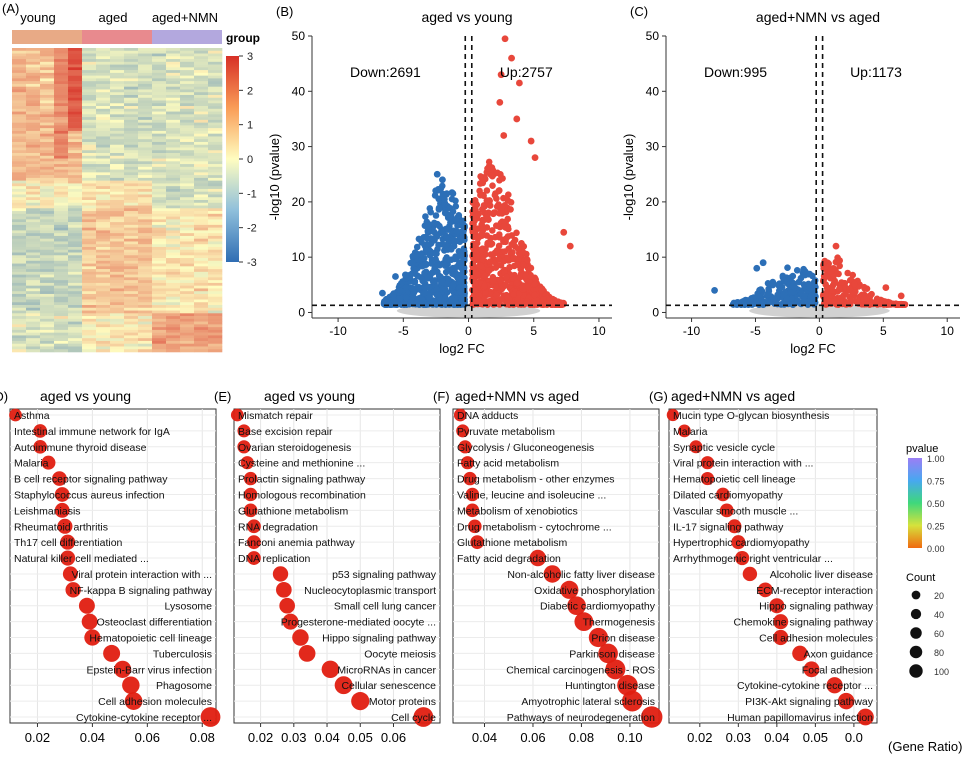  What do you see at coordinates (260, 737) in the screenshot?
I see `x-tick-label: 0.02` at bounding box center [260, 737].